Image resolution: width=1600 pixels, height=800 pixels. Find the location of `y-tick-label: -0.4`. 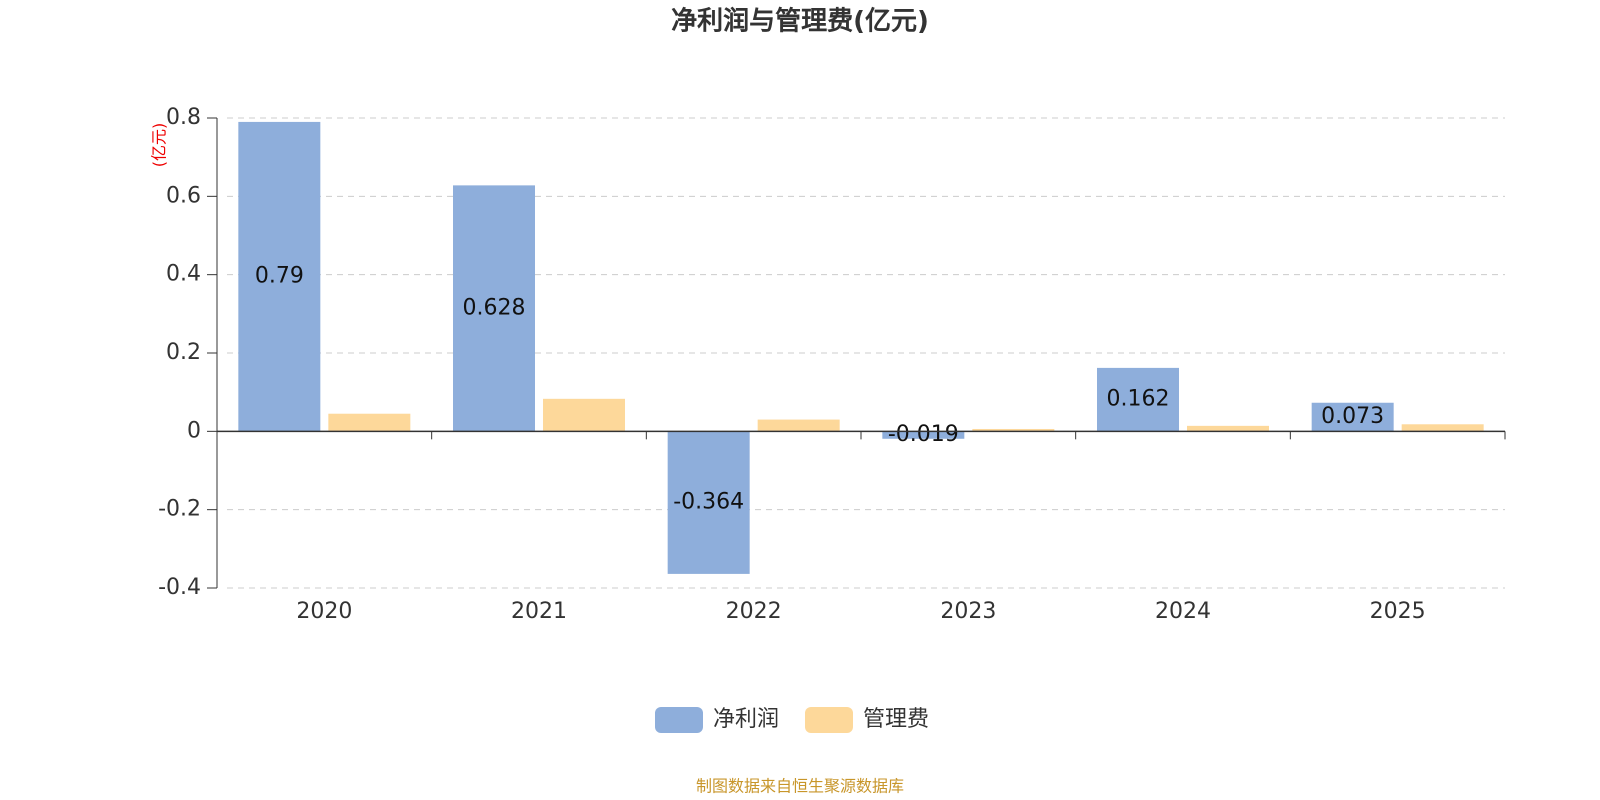

y-tick-label: -0.4 is located at coordinates (179, 587).